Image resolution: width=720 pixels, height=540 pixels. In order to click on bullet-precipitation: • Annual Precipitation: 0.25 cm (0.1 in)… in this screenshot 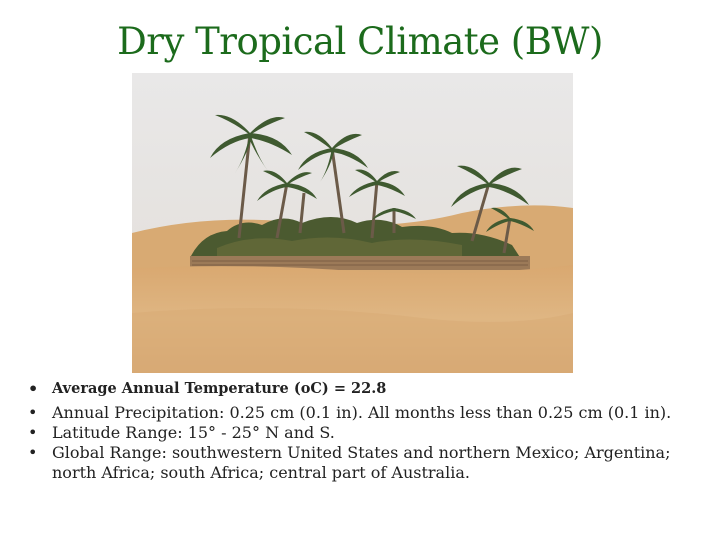, I will do `click(368, 413)`.